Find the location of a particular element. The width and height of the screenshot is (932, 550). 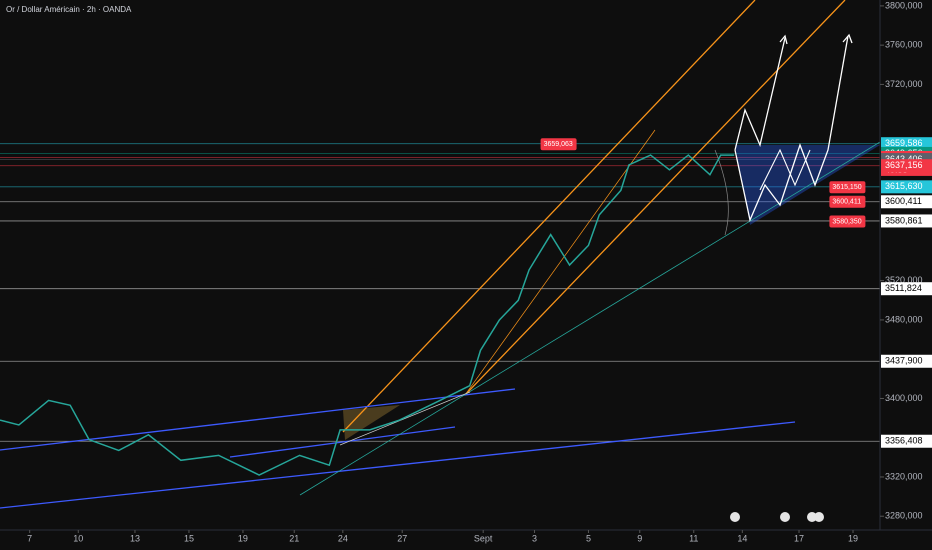

x-tick-label: 24 is located at coordinates (343, 538).